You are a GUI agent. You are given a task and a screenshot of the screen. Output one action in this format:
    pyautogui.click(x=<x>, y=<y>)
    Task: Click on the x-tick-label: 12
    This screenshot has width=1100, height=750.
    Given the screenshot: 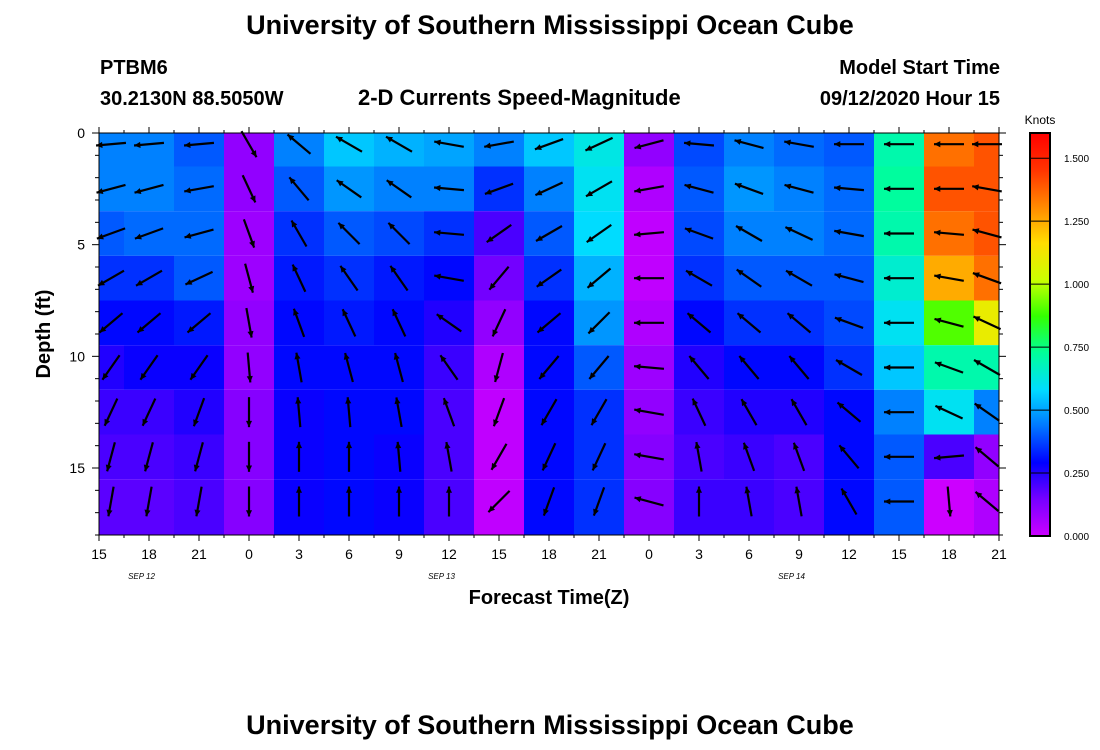 What is the action you would take?
    pyautogui.click(x=849, y=554)
    